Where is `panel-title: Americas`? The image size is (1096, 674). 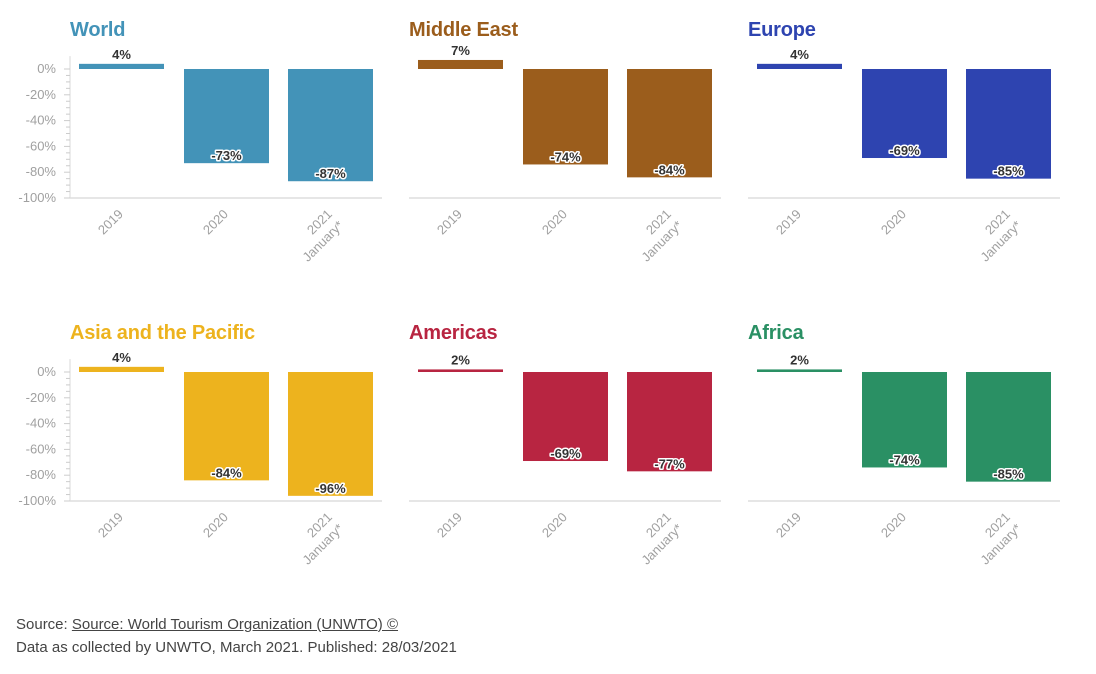 panel-title: Americas is located at coordinates (453, 333).